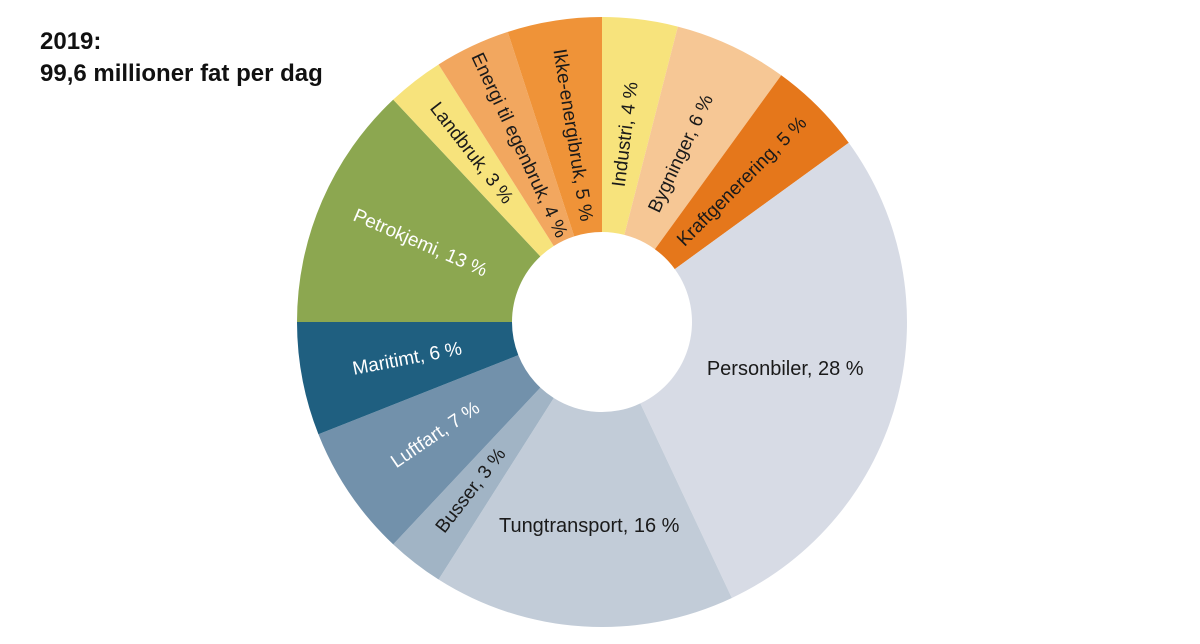 This screenshot has width=1200, height=644. I want to click on pie-label-personbiler: Personbiler, 28 %, so click(785, 369).